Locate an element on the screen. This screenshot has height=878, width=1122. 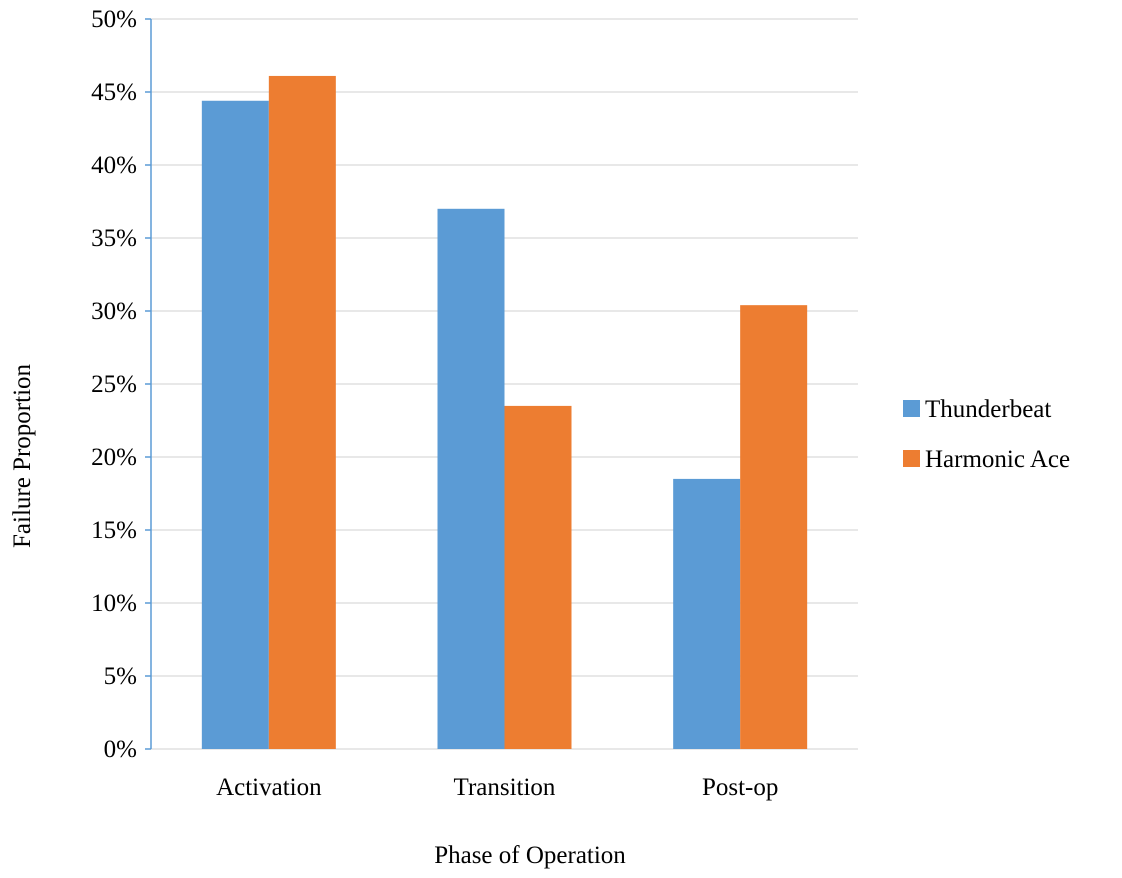
y-tick-label: 10% is located at coordinates (114, 603).